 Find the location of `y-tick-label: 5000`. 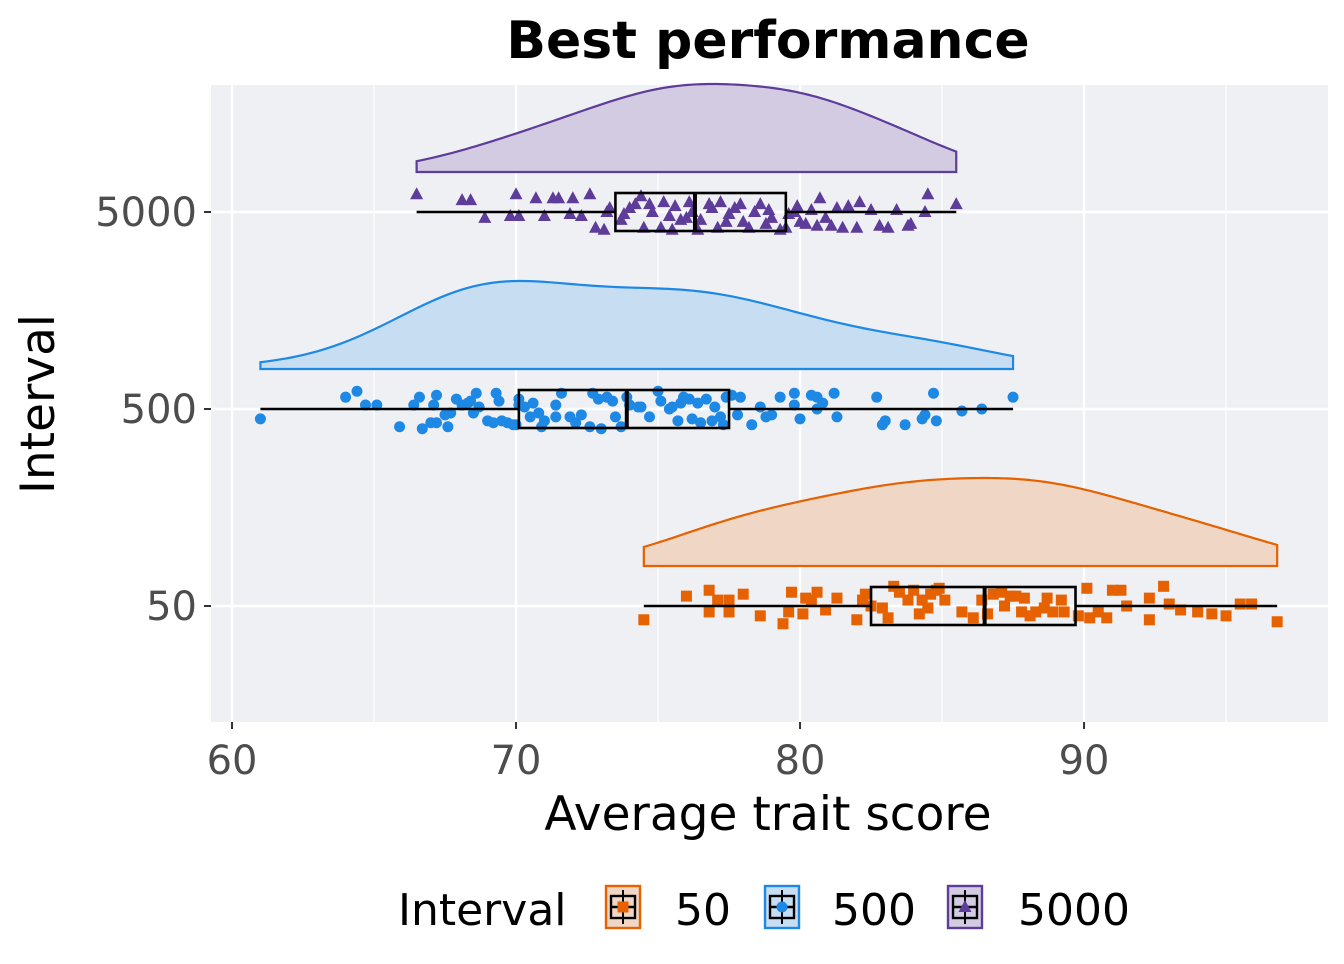

y-tick-label: 5000 is located at coordinates (146, 213).